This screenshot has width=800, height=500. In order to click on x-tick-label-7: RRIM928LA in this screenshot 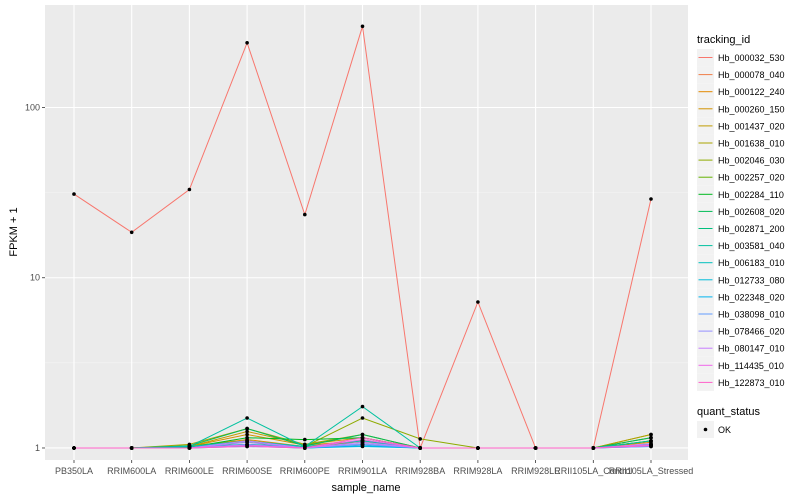, I will do `click(477, 471)`.